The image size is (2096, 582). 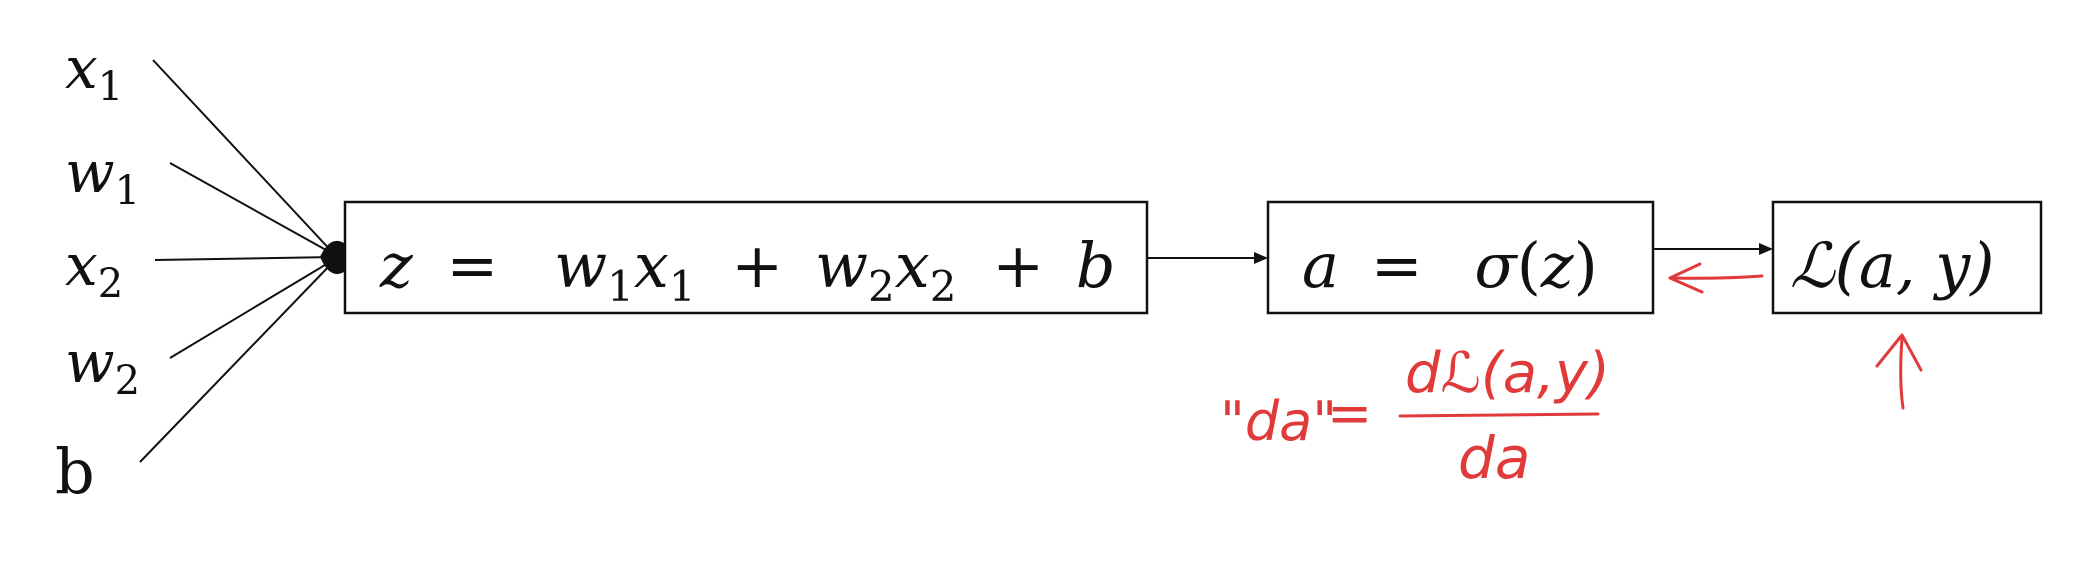 I want to click on input-edges, so click(x=237, y=261).